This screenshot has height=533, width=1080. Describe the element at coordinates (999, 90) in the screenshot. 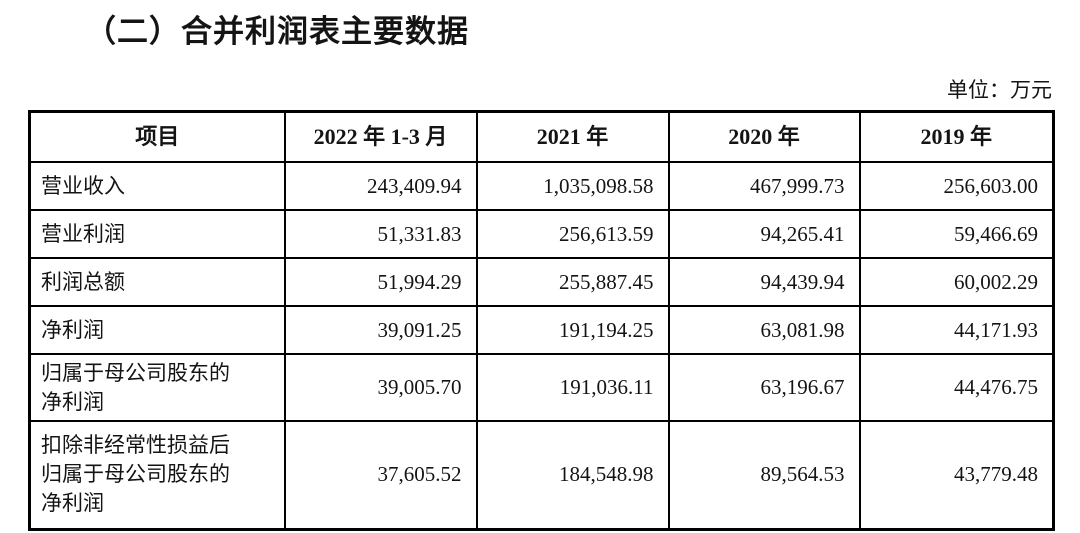

I see `unit-label: 单位：万元` at that location.